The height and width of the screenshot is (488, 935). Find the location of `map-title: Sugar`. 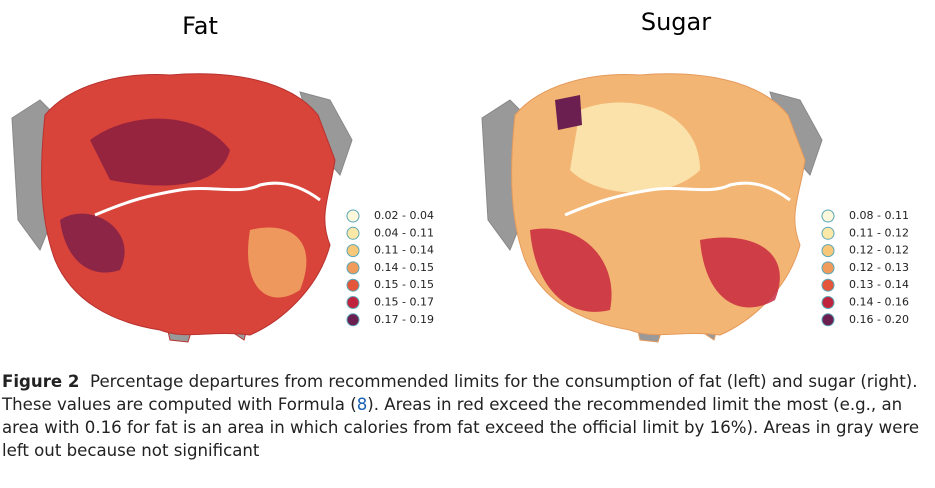

map-title: Sugar is located at coordinates (676, 22).